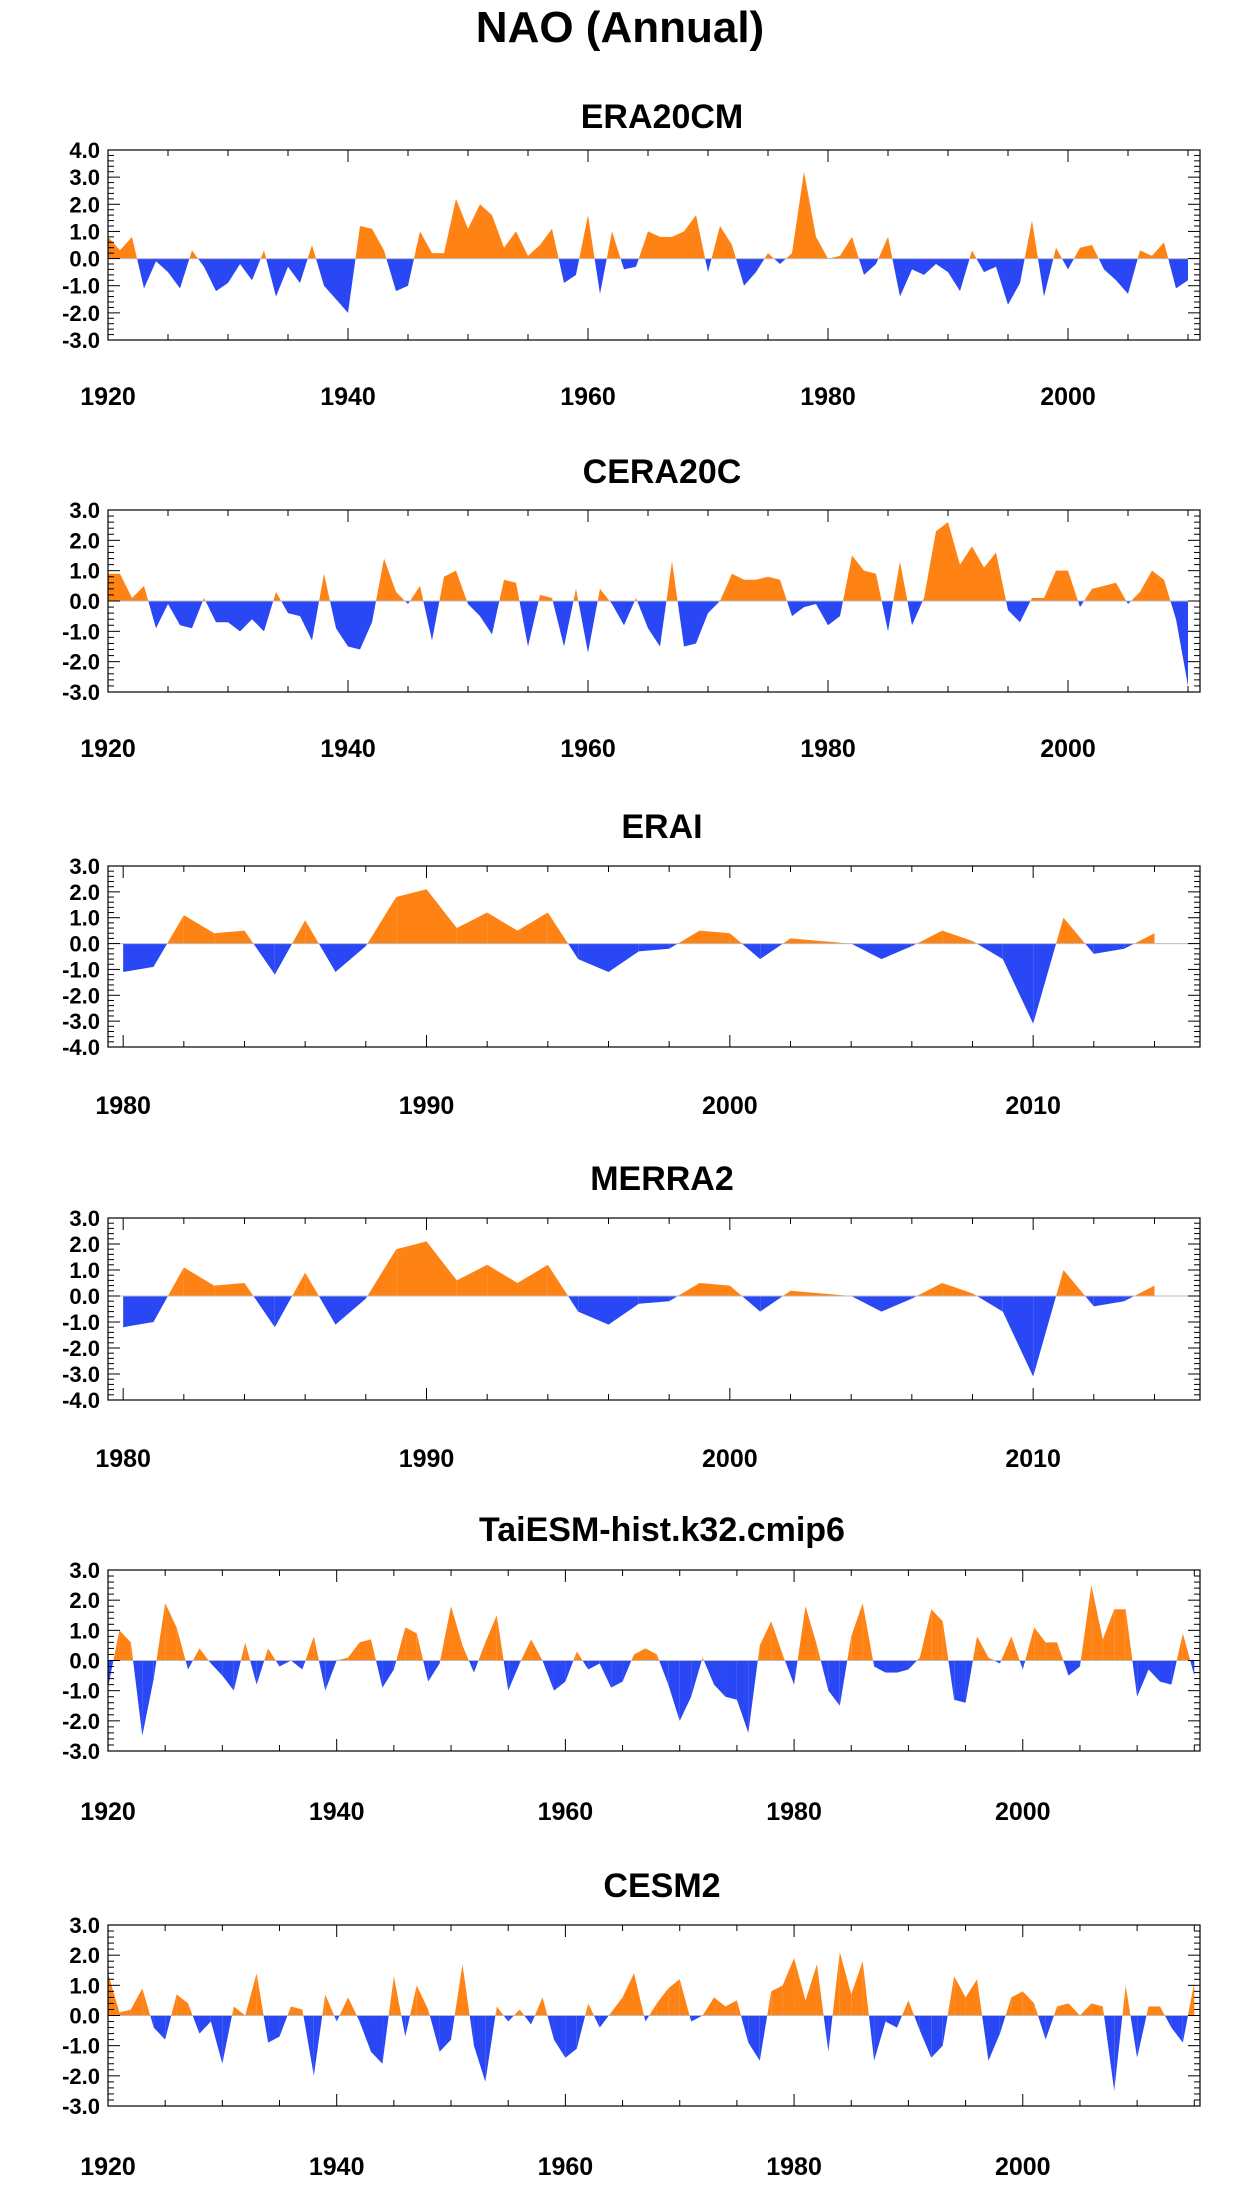 This screenshot has width=1235, height=2185. I want to click on y-tick-label: -2.0, so click(81, 2076).